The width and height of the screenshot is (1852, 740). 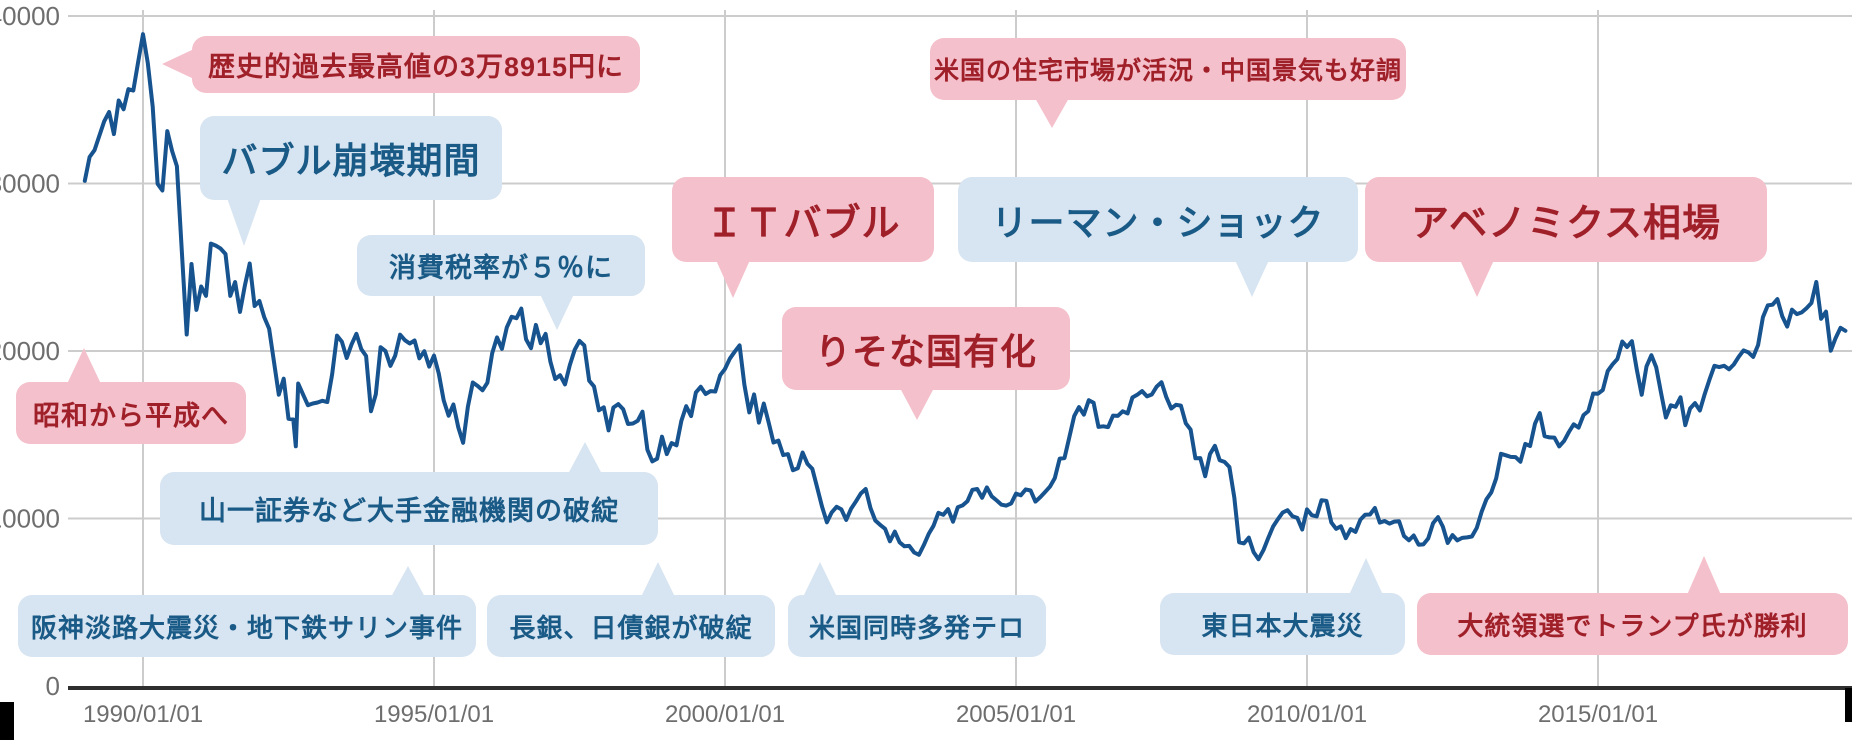 I want to click on x-tick-label-2010: 2010/01/01, so click(x=1307, y=714).